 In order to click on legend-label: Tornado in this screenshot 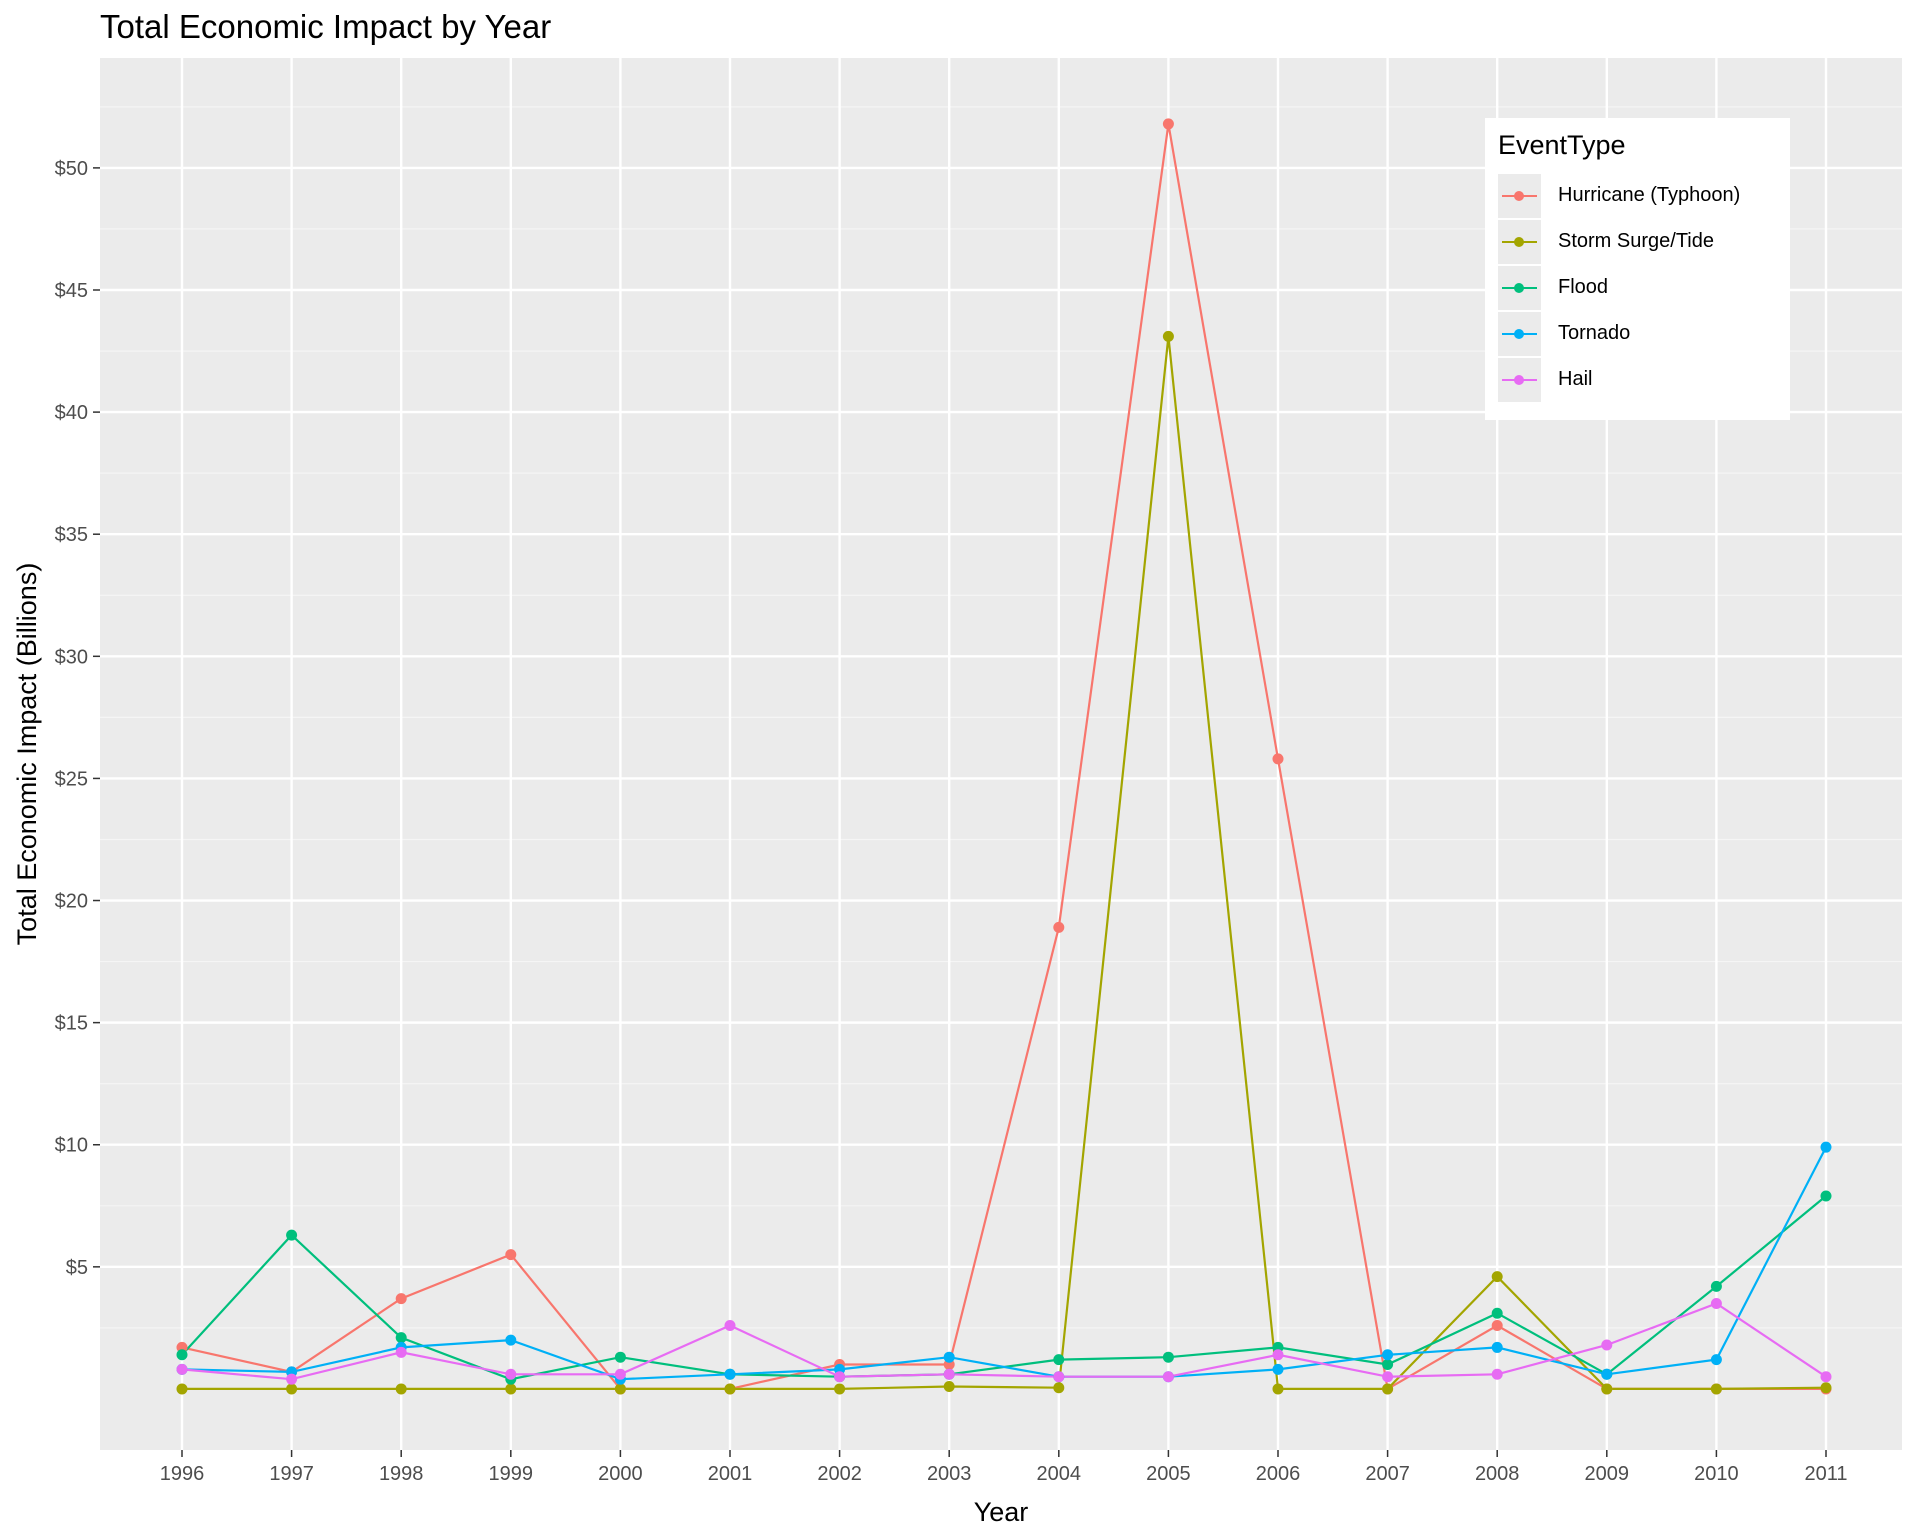, I will do `click(1594, 333)`.